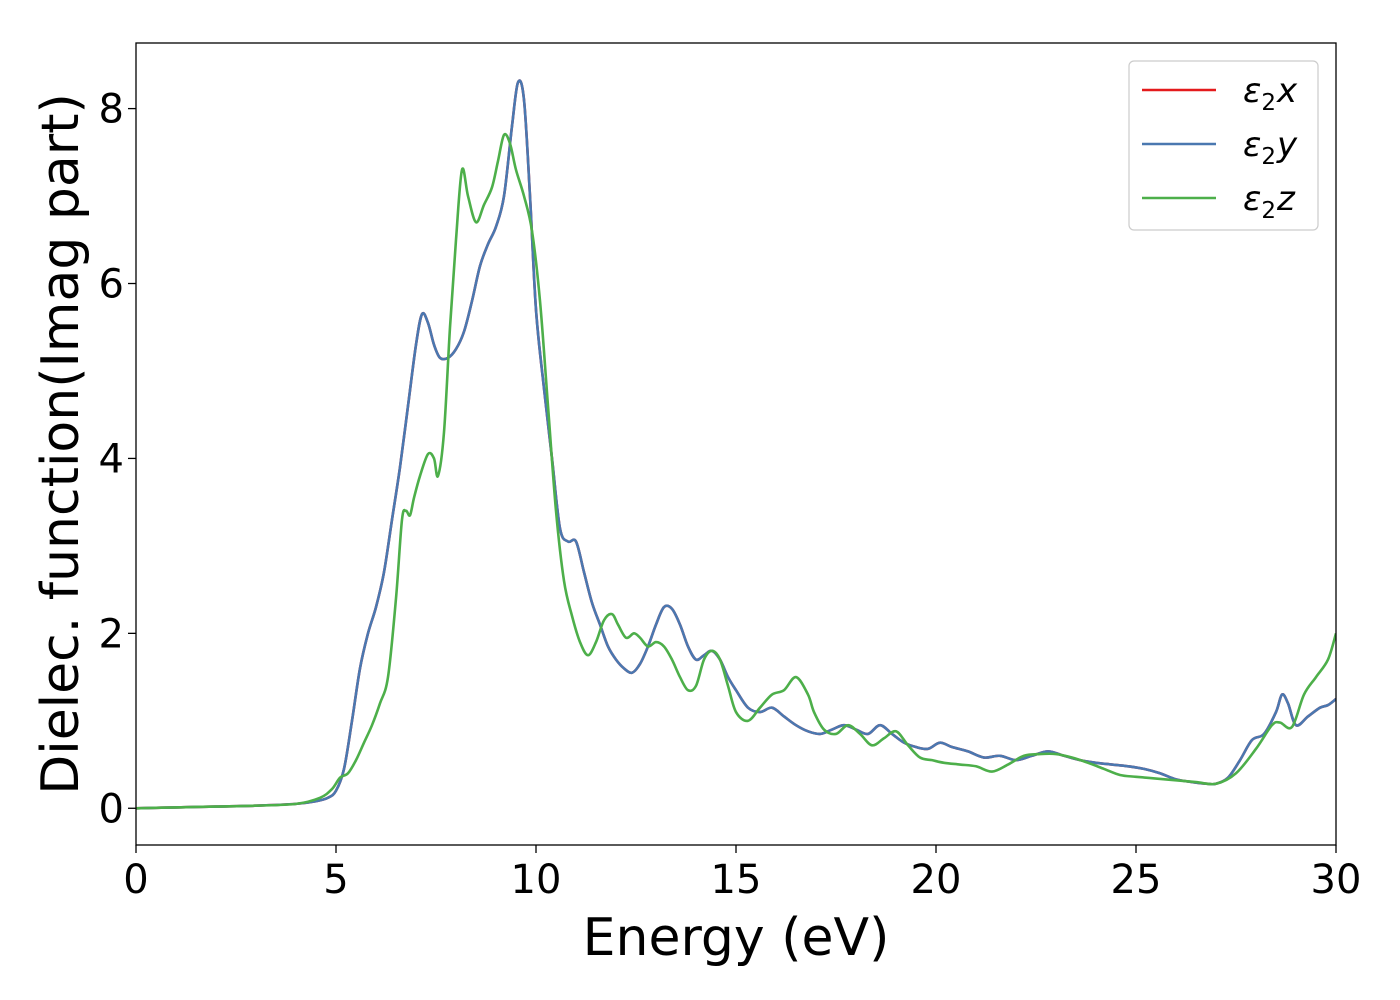 The height and width of the screenshot is (1000, 1400). I want to click on x-tick-label: 15, so click(736, 880).